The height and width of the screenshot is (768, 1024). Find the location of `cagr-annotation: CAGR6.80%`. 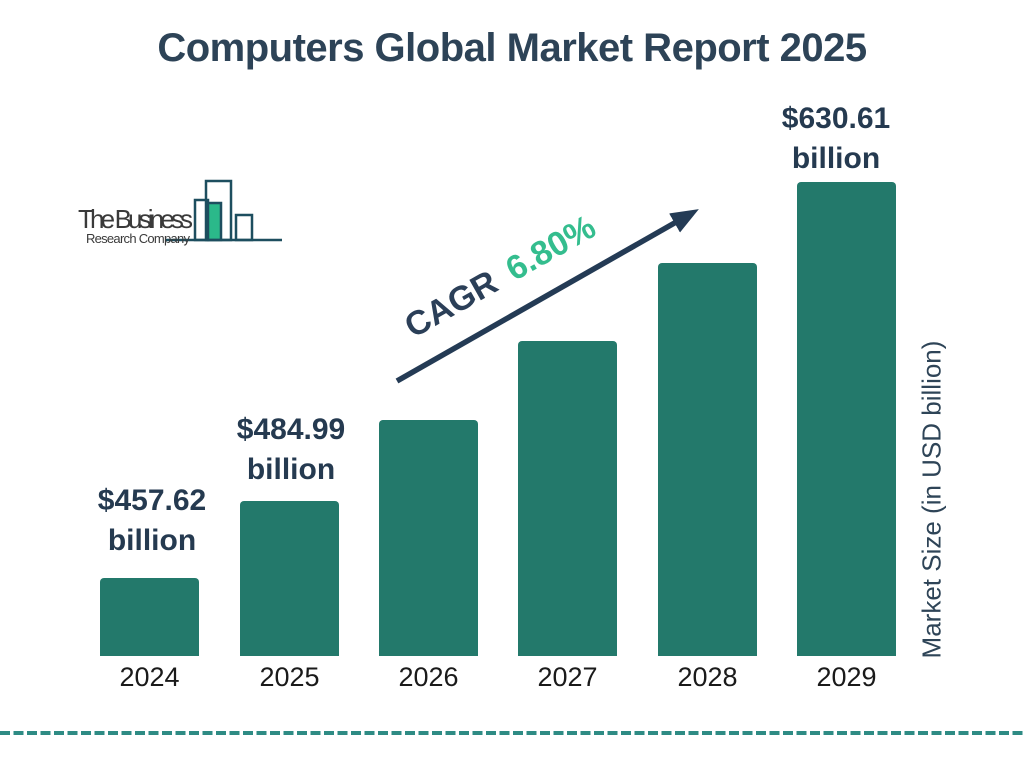

cagr-annotation: CAGR6.80% is located at coordinates (500, 277).